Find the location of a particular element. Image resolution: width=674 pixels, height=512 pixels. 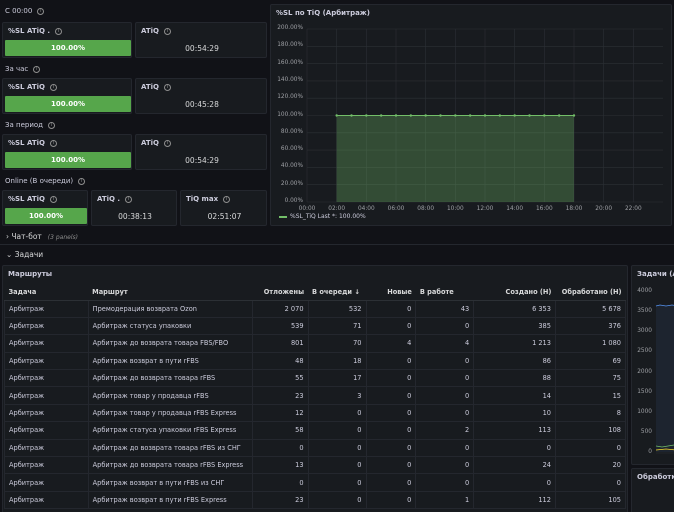

table-cell: 48 is located at coordinates (280, 361).